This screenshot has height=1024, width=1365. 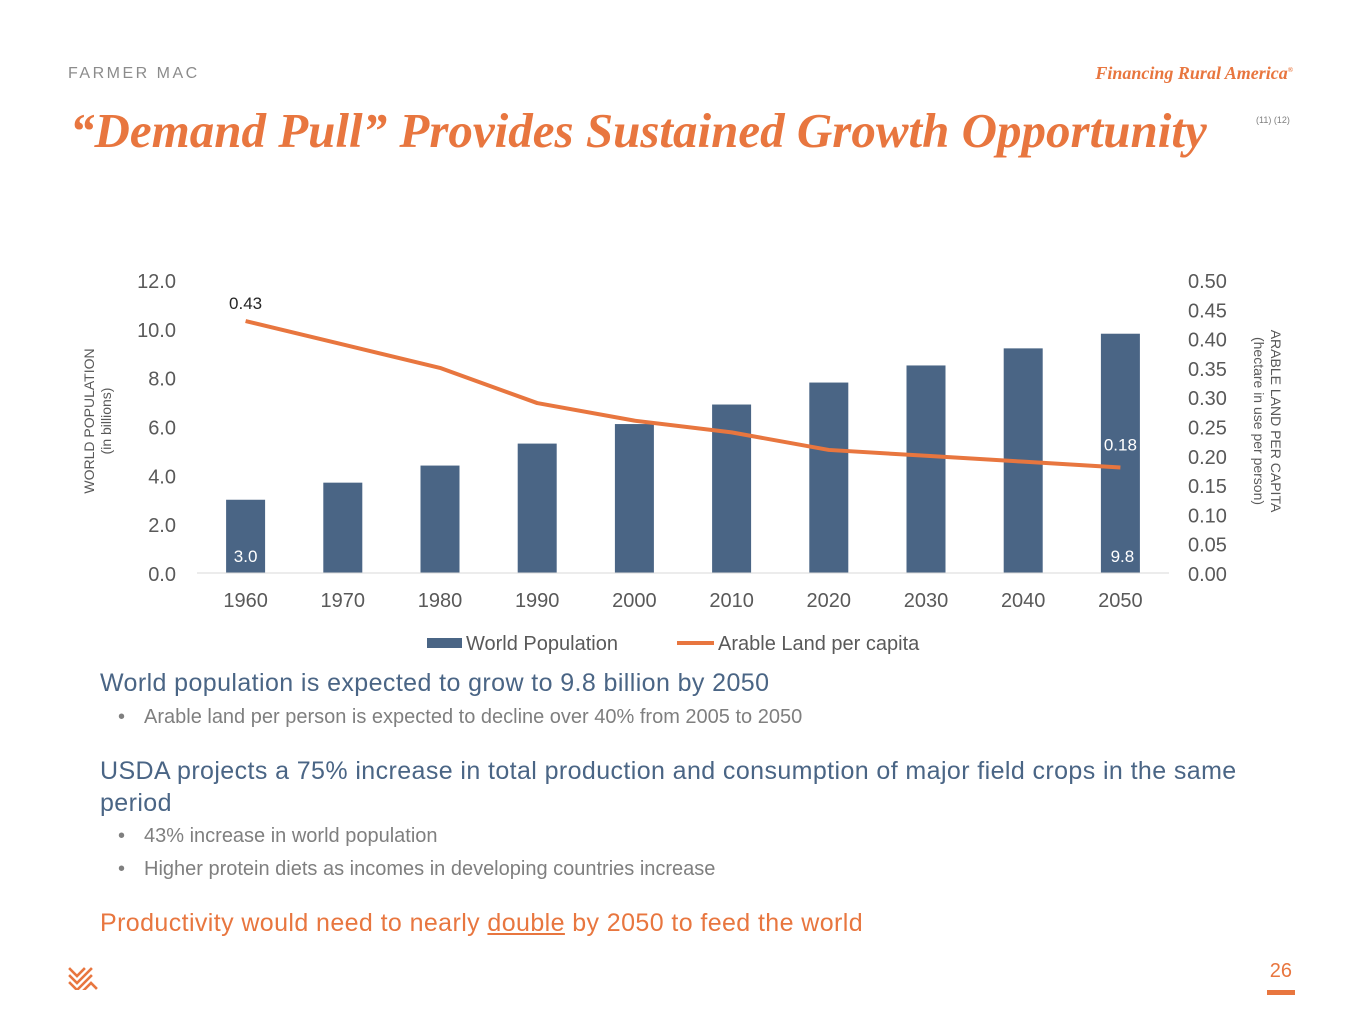 I want to click on x-tick-label: 2030, so click(x=926, y=601).